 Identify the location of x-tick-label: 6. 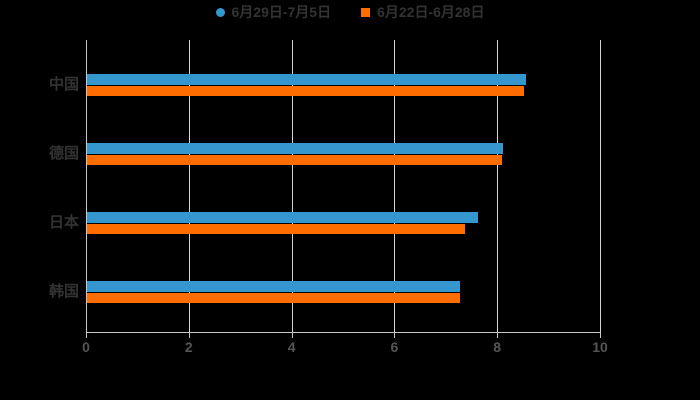
(394, 347).